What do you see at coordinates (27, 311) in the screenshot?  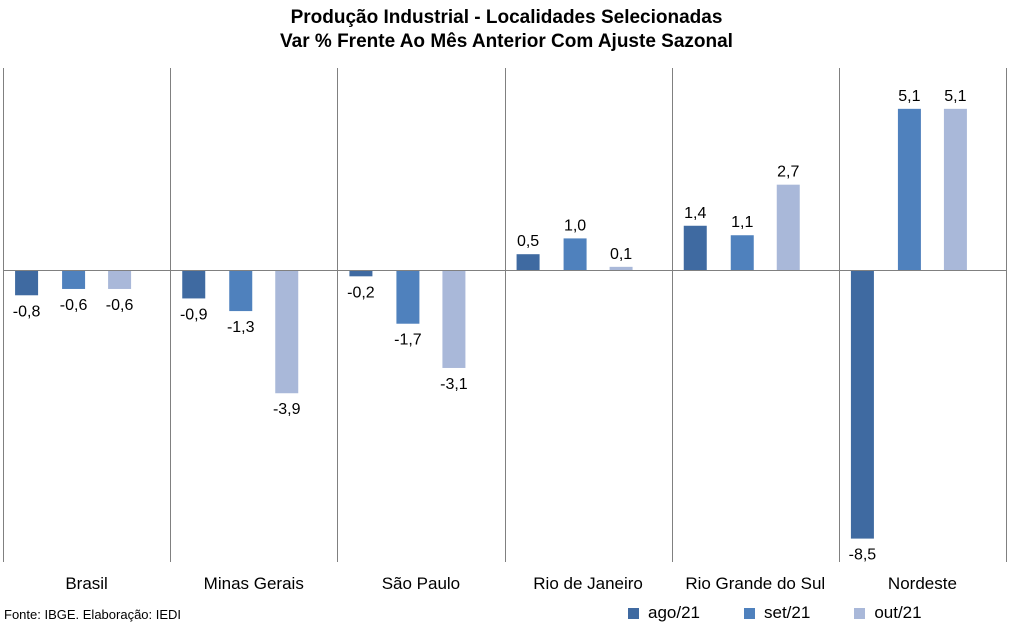 I see `data-label-brasil-ago-21: -0,8` at bounding box center [27, 311].